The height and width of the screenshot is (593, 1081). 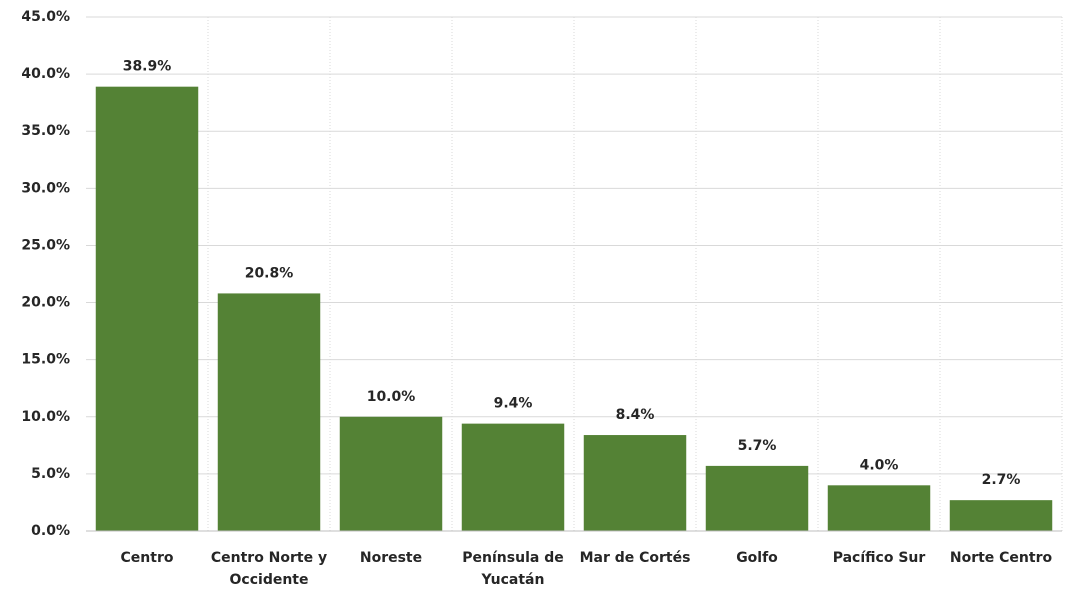 I want to click on x-tick-label: Pacífico Sur, so click(x=879, y=558).